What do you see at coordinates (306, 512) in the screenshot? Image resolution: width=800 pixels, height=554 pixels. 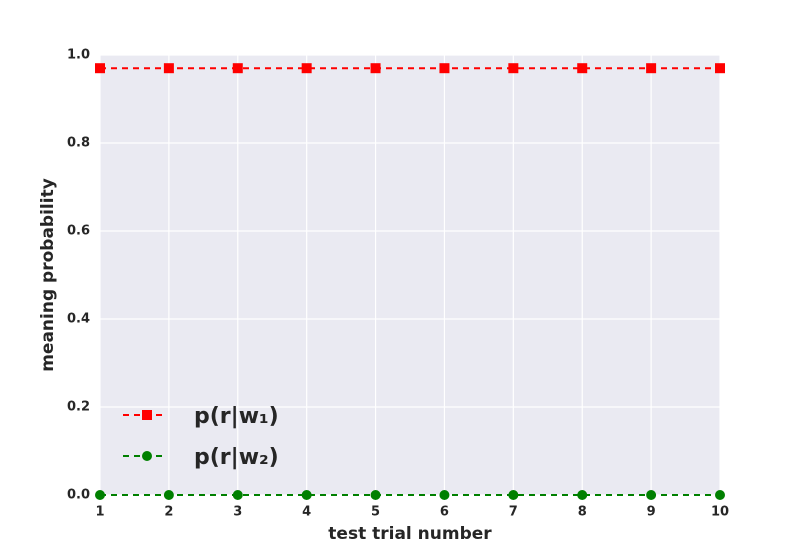 I see `x-tick-label: 4` at bounding box center [306, 512].